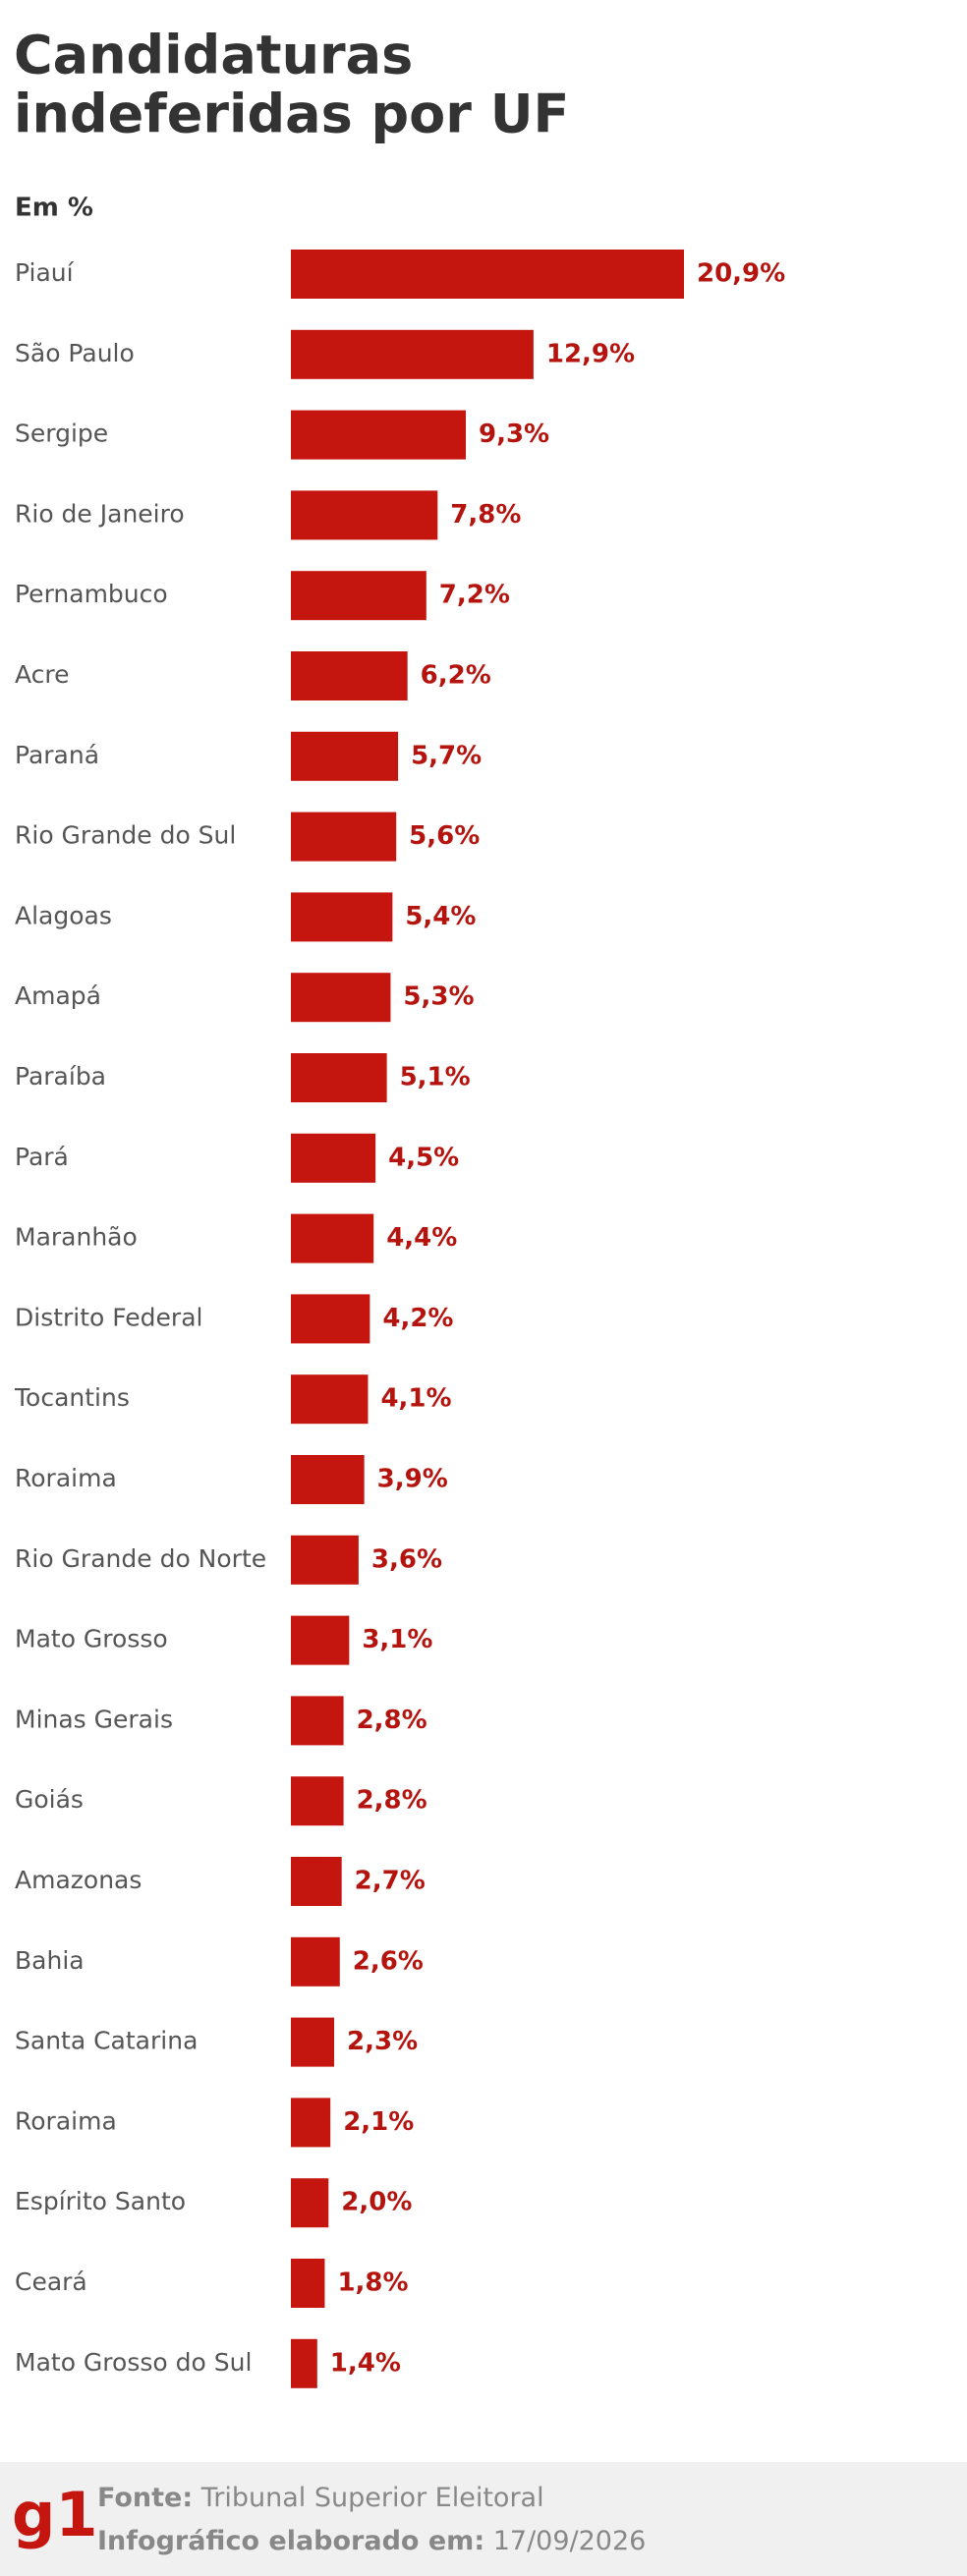  What do you see at coordinates (446, 755) in the screenshot?
I see `value-label: 5,7%` at bounding box center [446, 755].